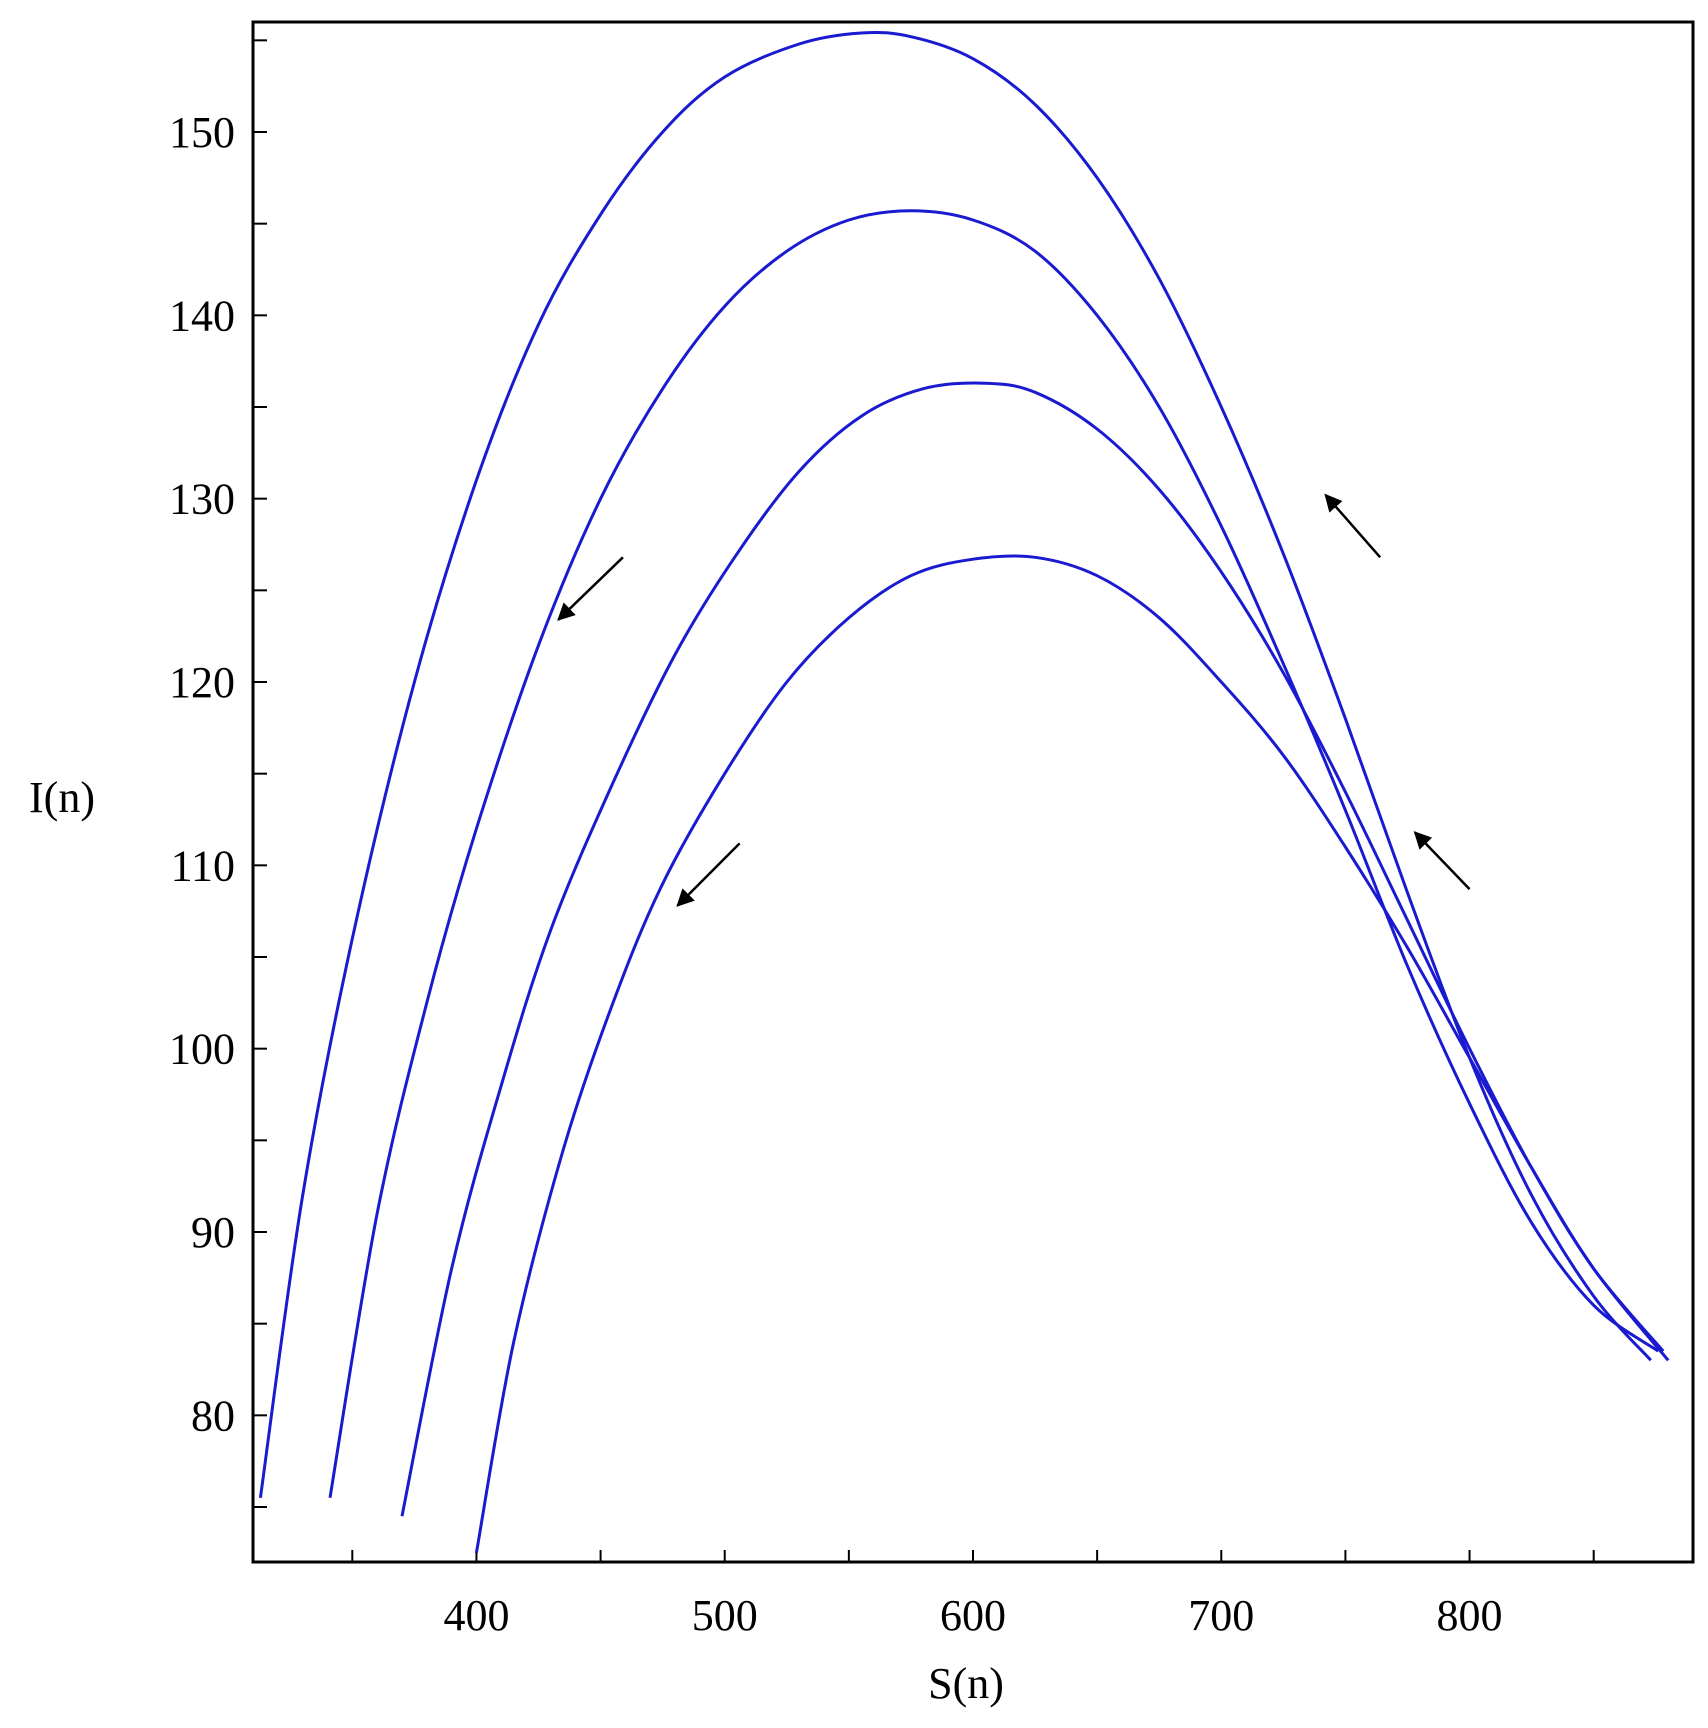 This screenshot has width=1708, height=1728. Describe the element at coordinates (1470, 1615) in the screenshot. I see `x-tick-label: 800` at that location.